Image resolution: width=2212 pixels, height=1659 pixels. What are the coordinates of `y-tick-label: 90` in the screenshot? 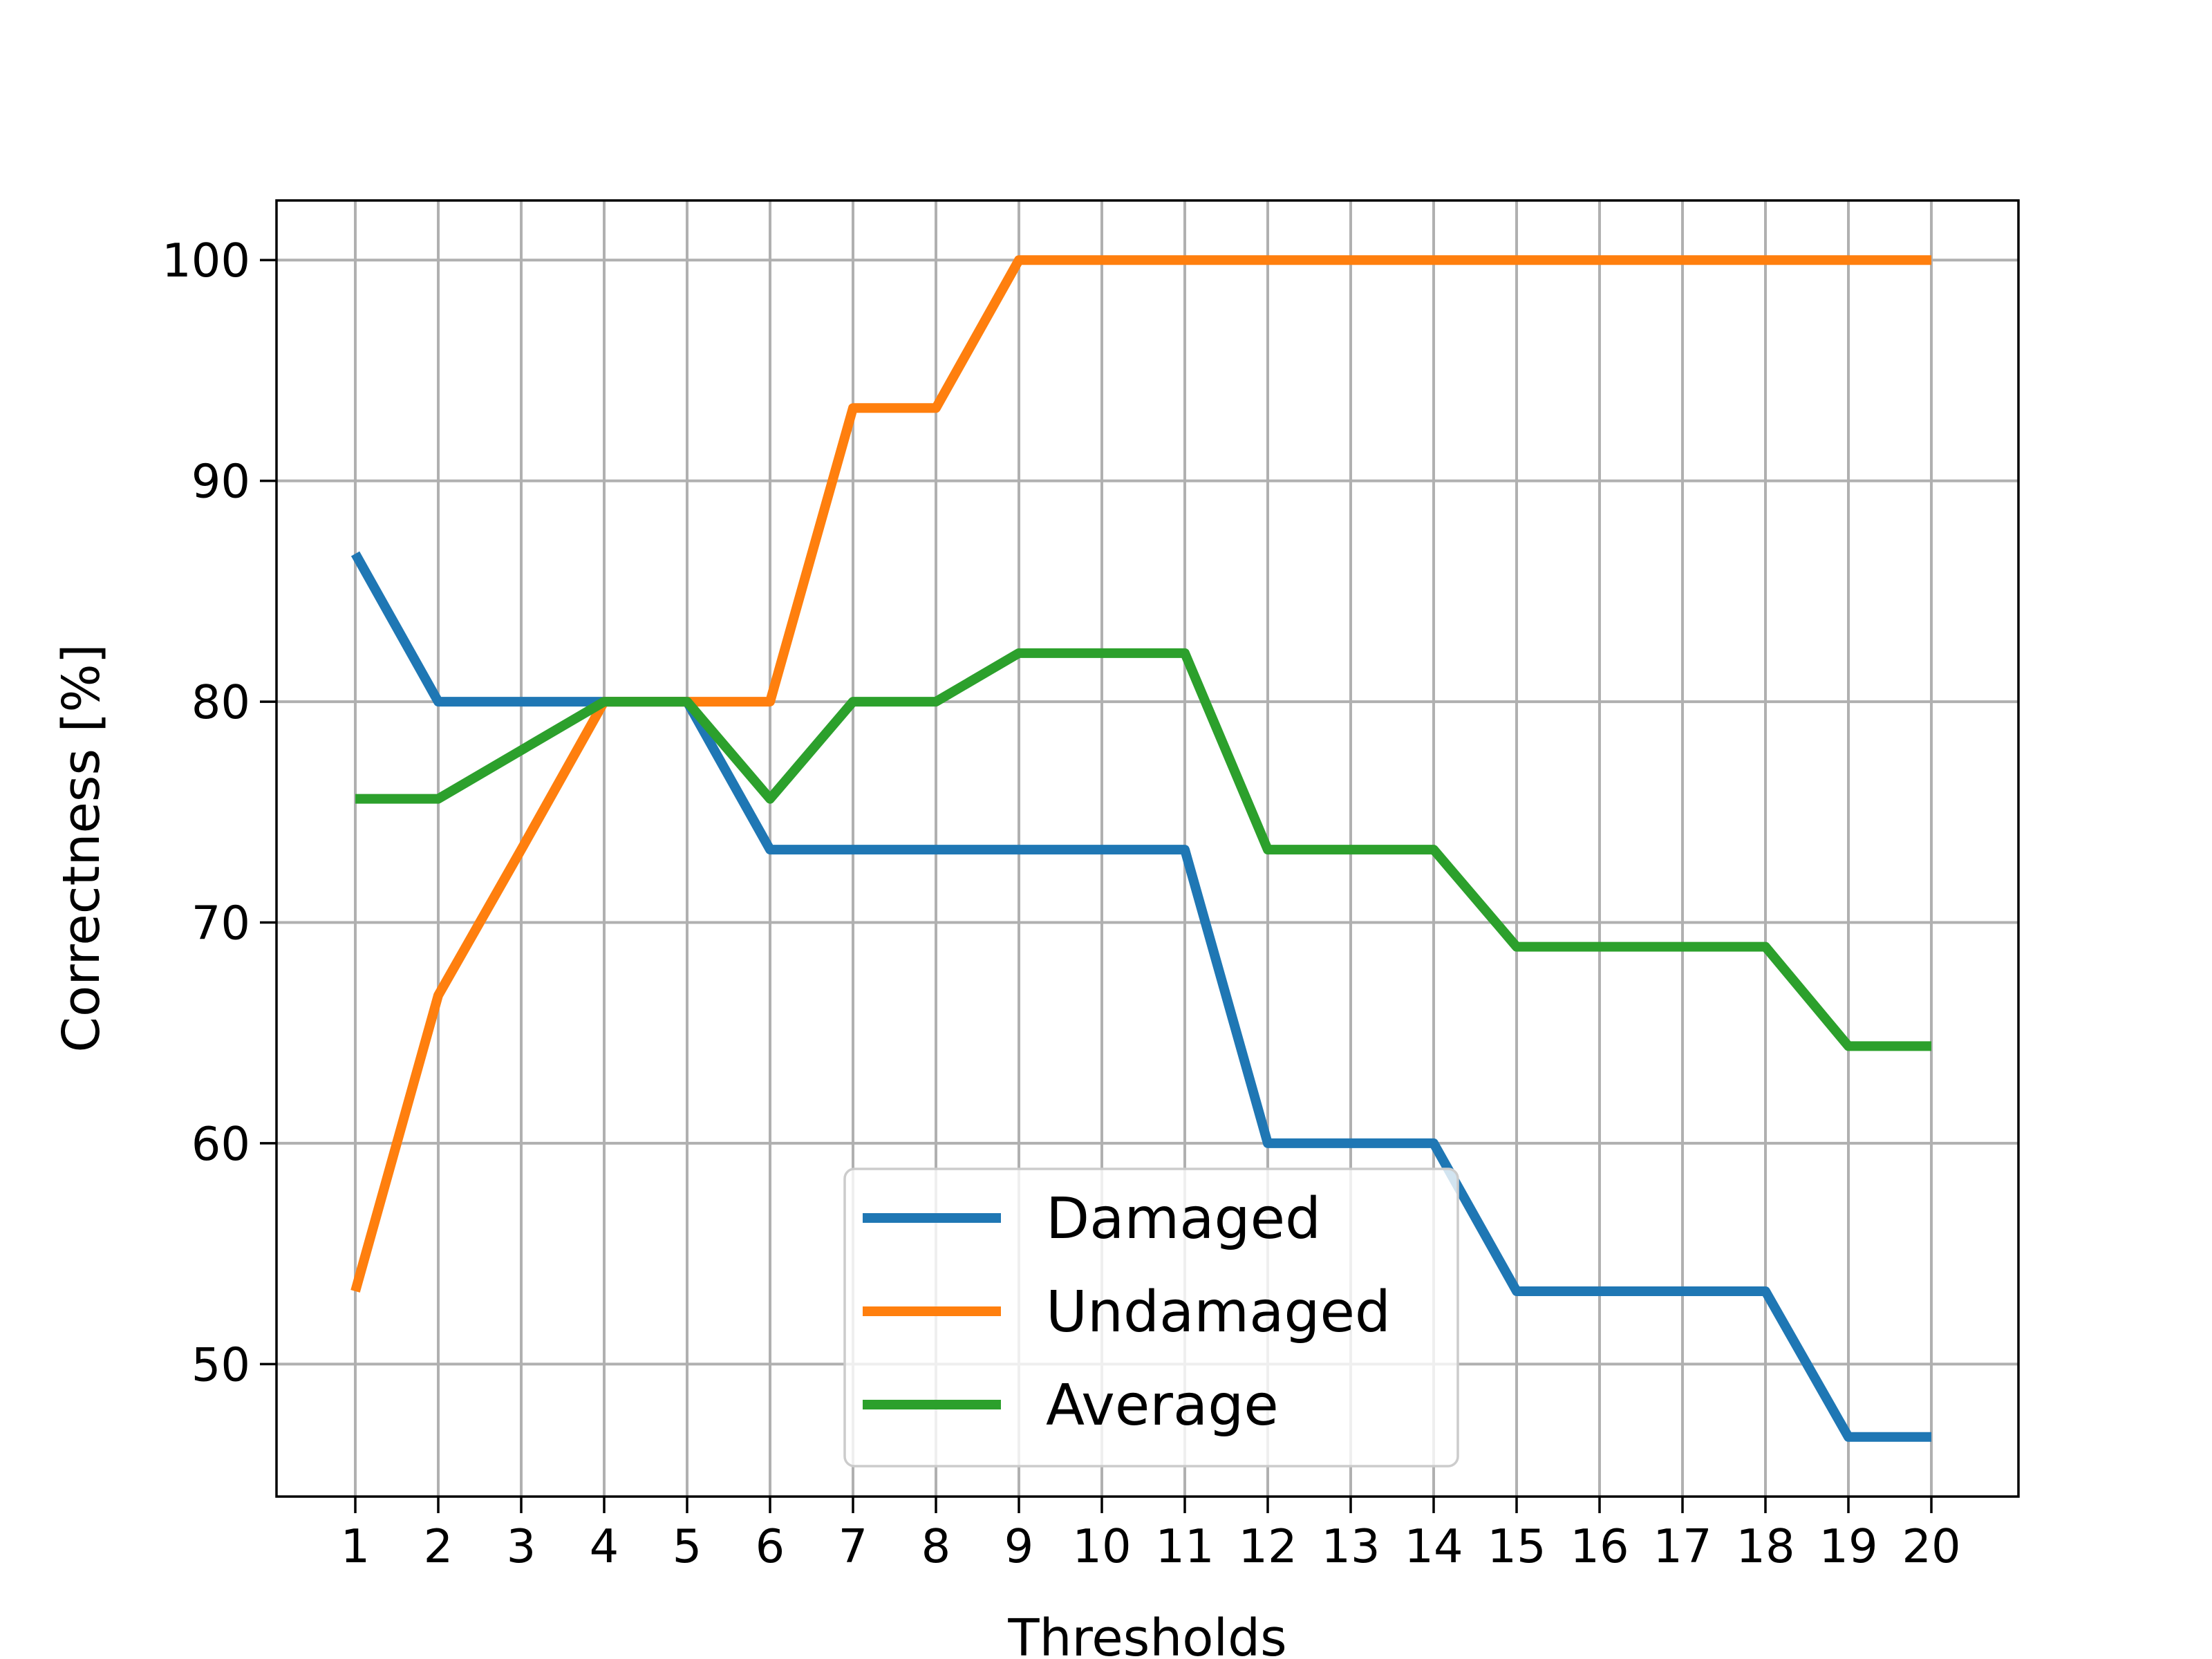 It's located at (221, 482).